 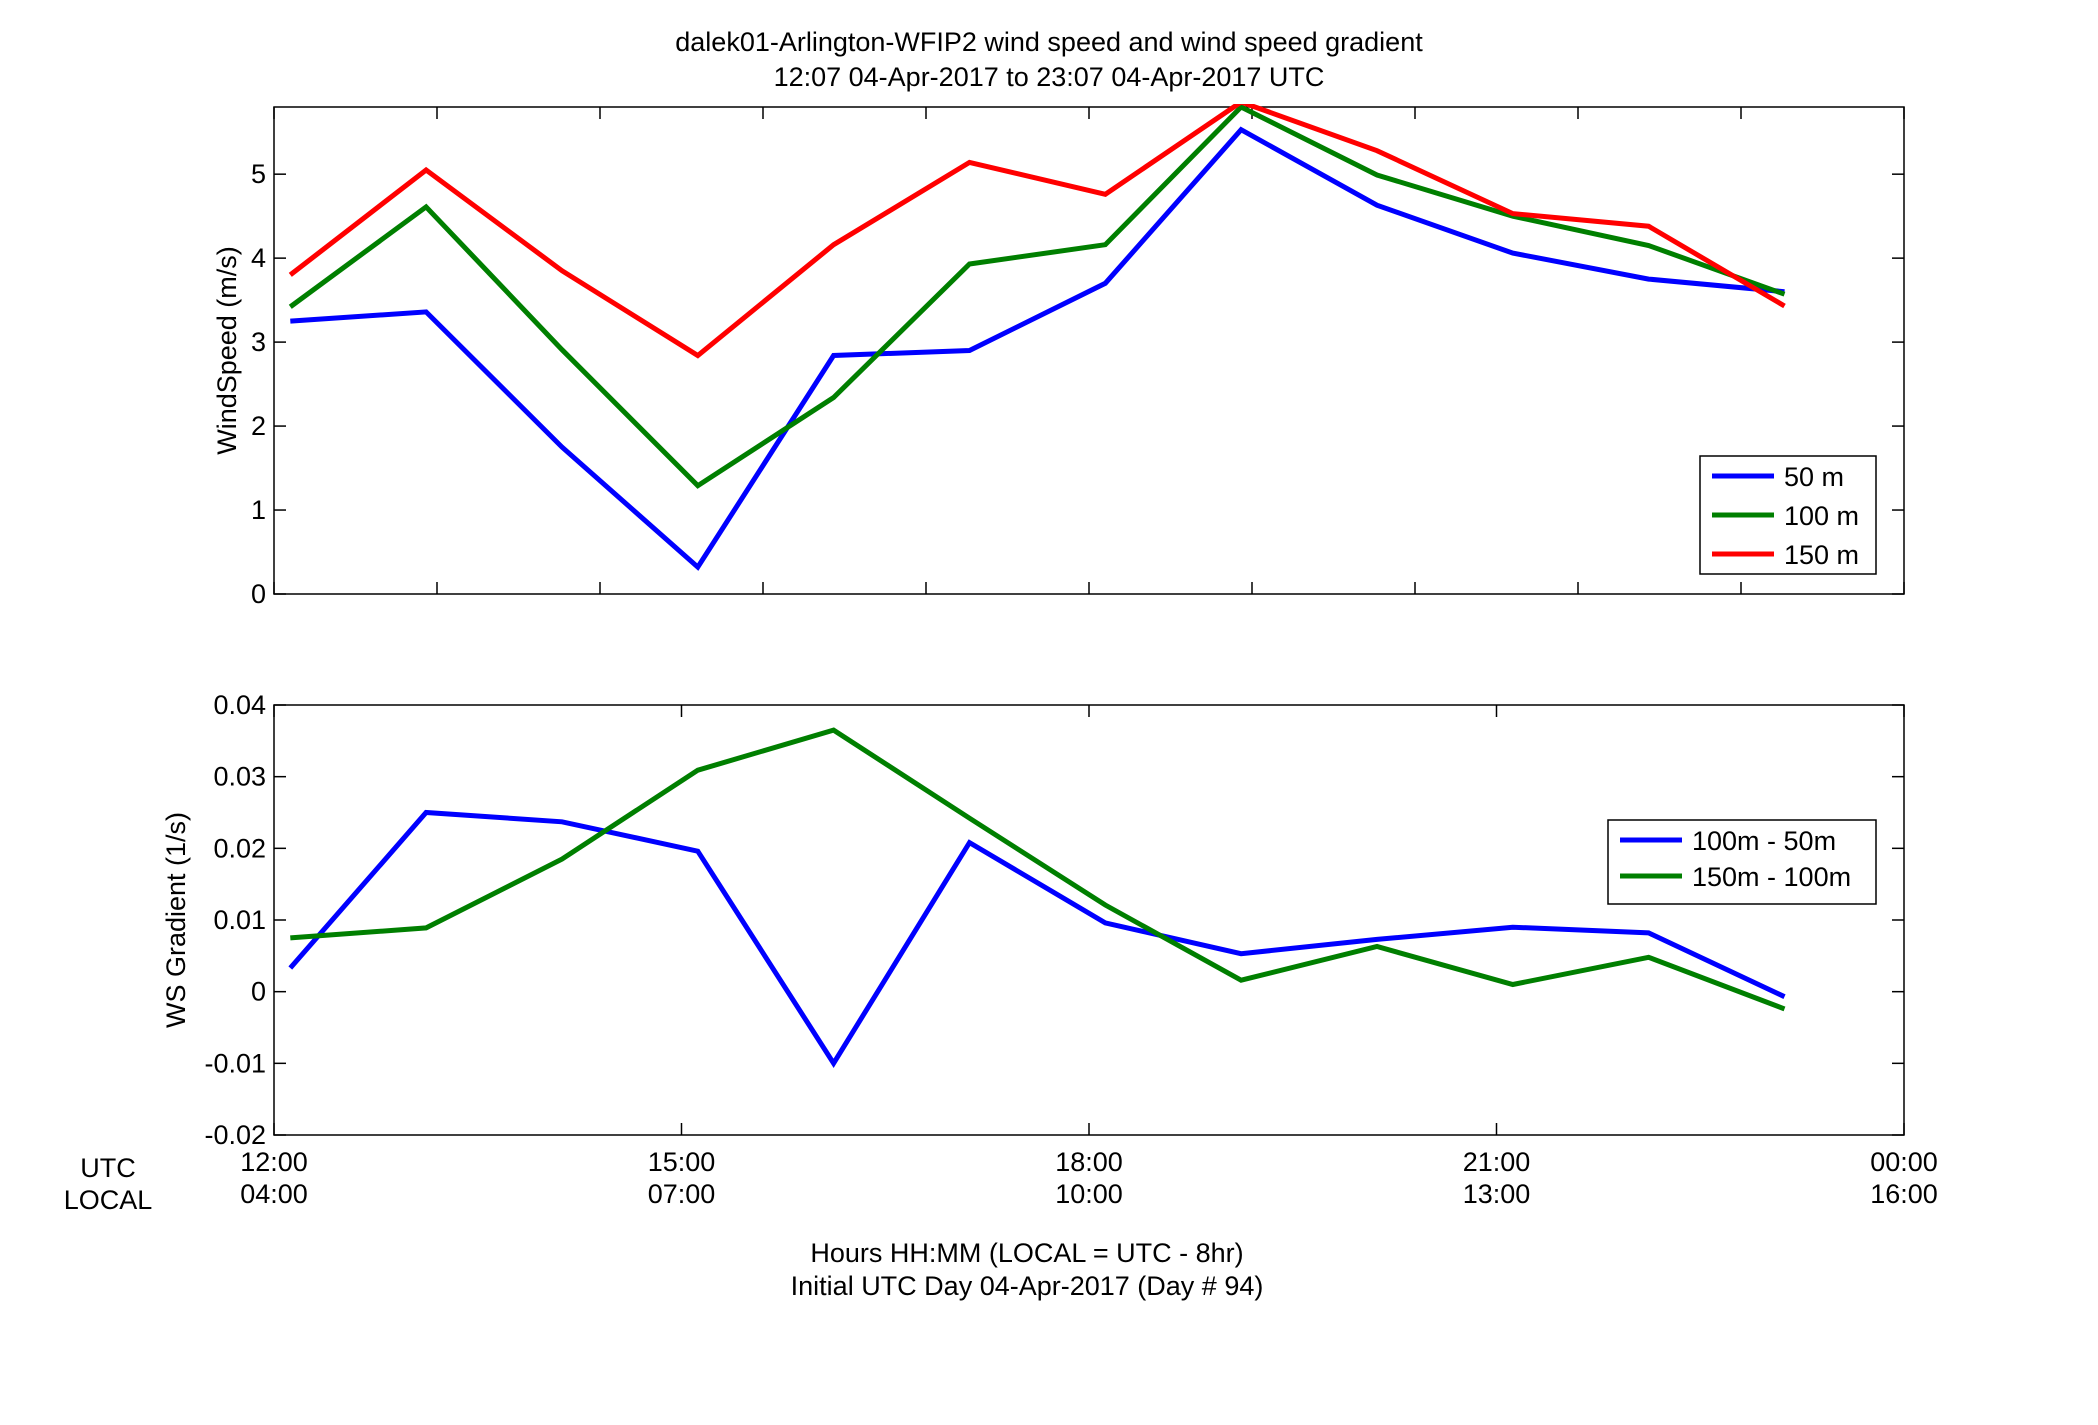 What do you see at coordinates (274, 1194) in the screenshot?
I see `x-tick-label-local: 04:00` at bounding box center [274, 1194].